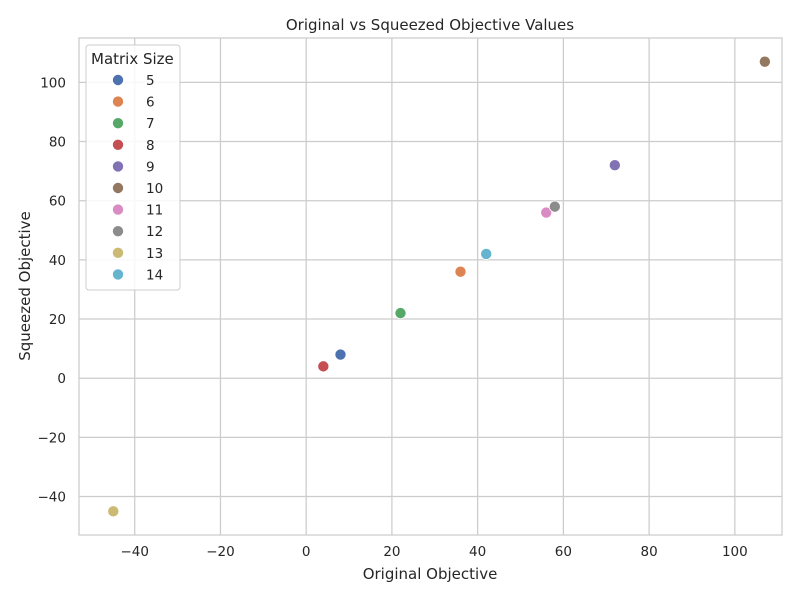 Image resolution: width=800 pixels, height=600 pixels. What do you see at coordinates (57, 320) in the screenshot?
I see `y-tick-label: 20` at bounding box center [57, 320].